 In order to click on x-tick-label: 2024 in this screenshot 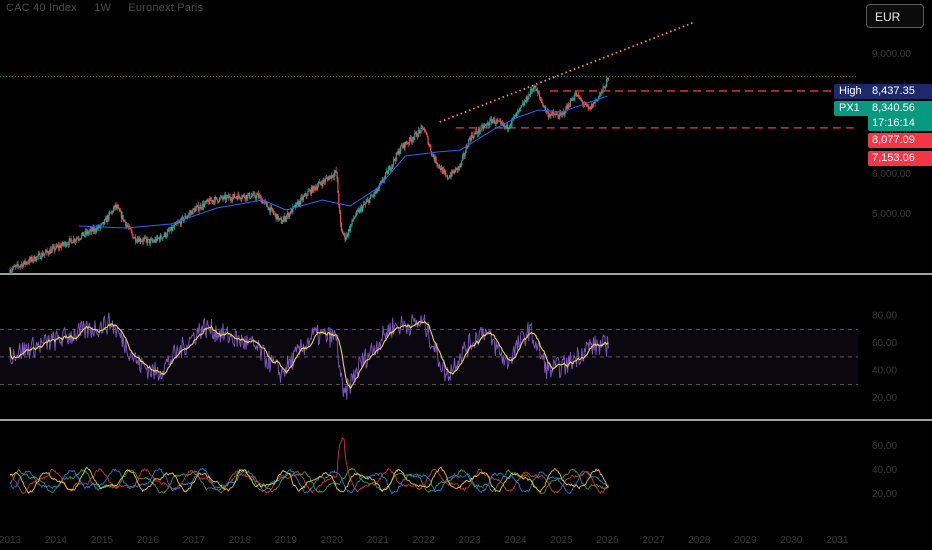, I will do `click(515, 540)`.